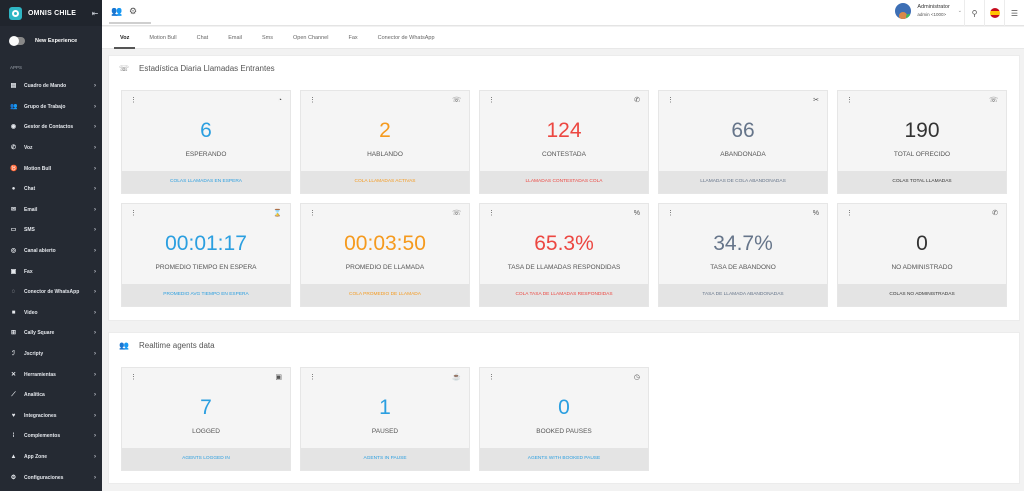 The width and height of the screenshot is (1024, 491). Describe the element at coordinates (56, 41) in the screenshot. I see `new-experience-label: New Experience` at that location.